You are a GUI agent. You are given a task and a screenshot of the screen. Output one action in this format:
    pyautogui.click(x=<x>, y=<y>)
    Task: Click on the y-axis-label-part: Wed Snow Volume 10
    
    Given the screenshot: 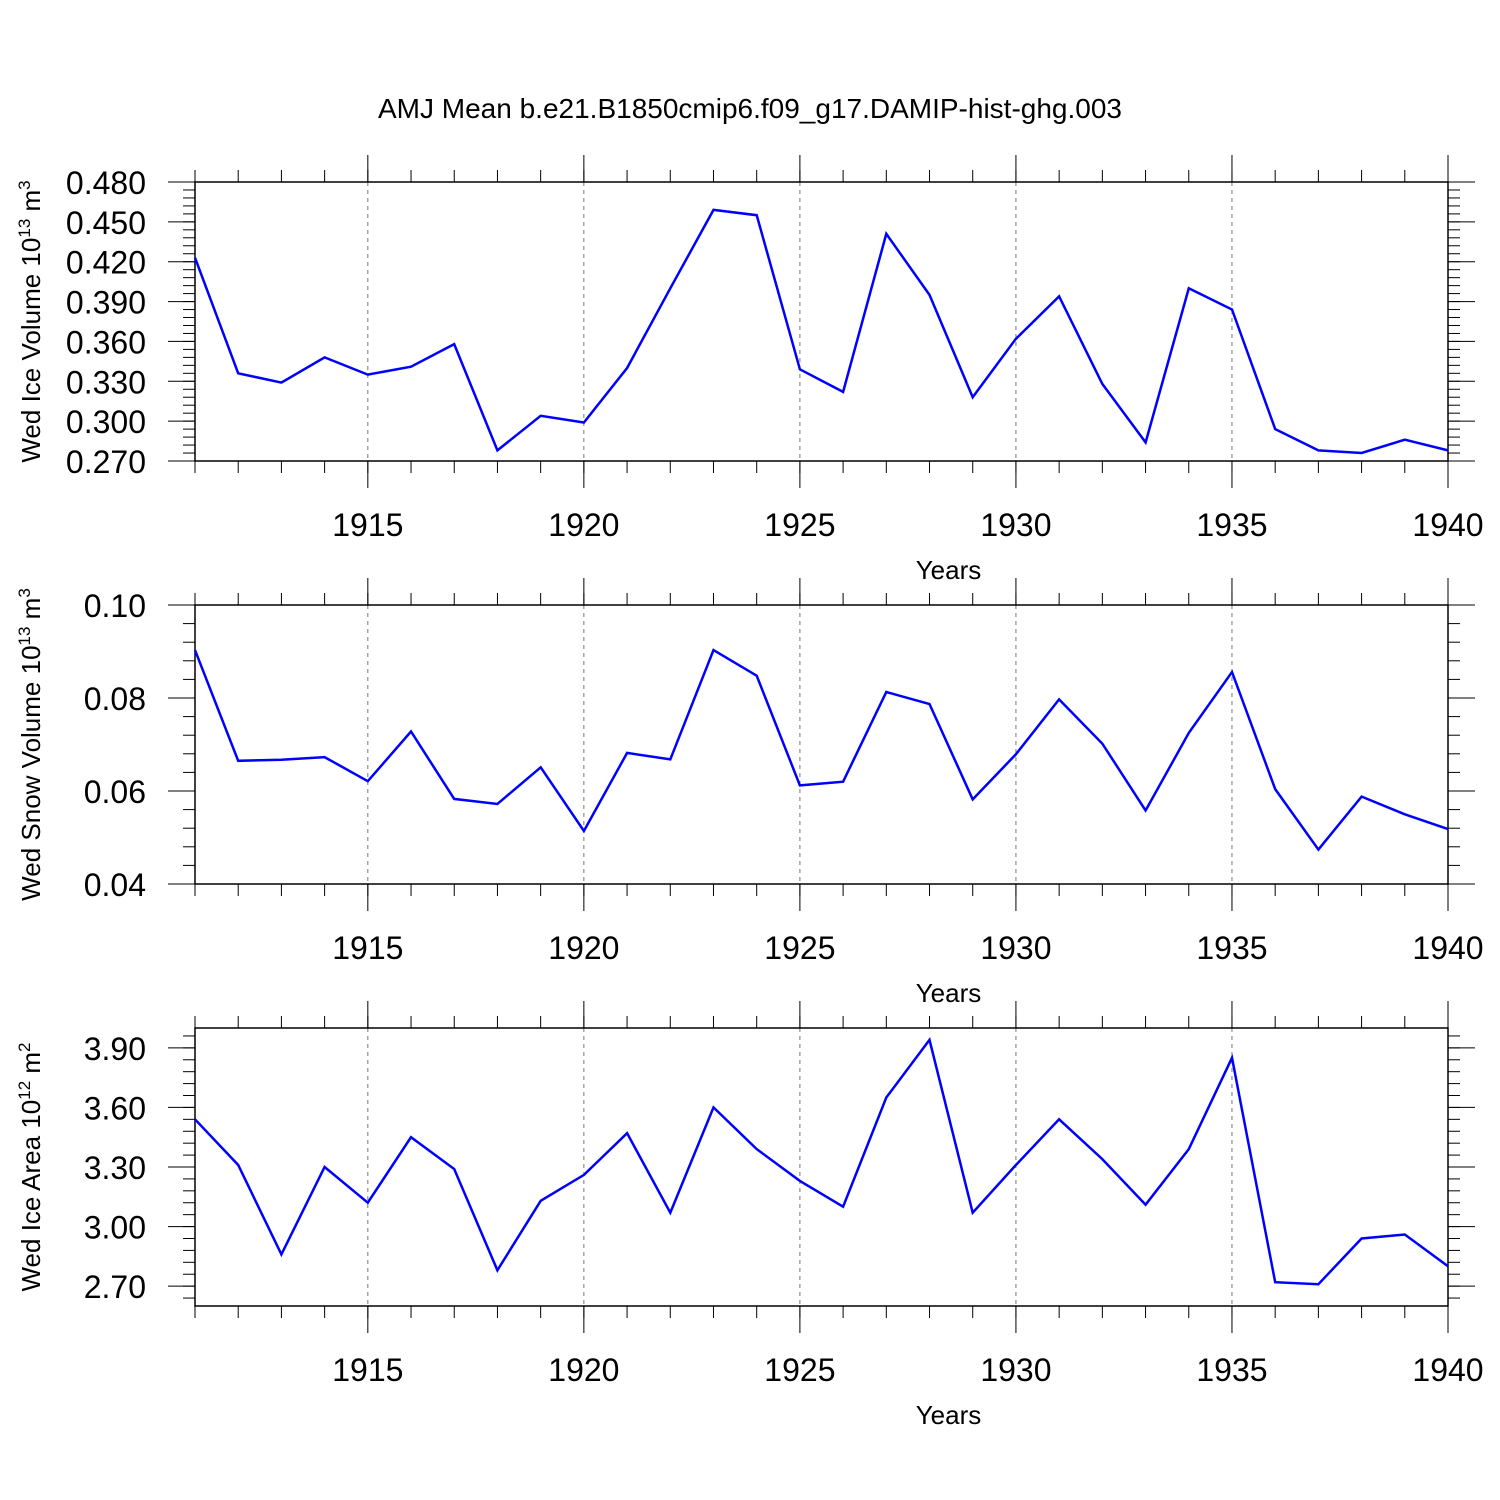 What is the action you would take?
    pyautogui.click(x=31, y=772)
    